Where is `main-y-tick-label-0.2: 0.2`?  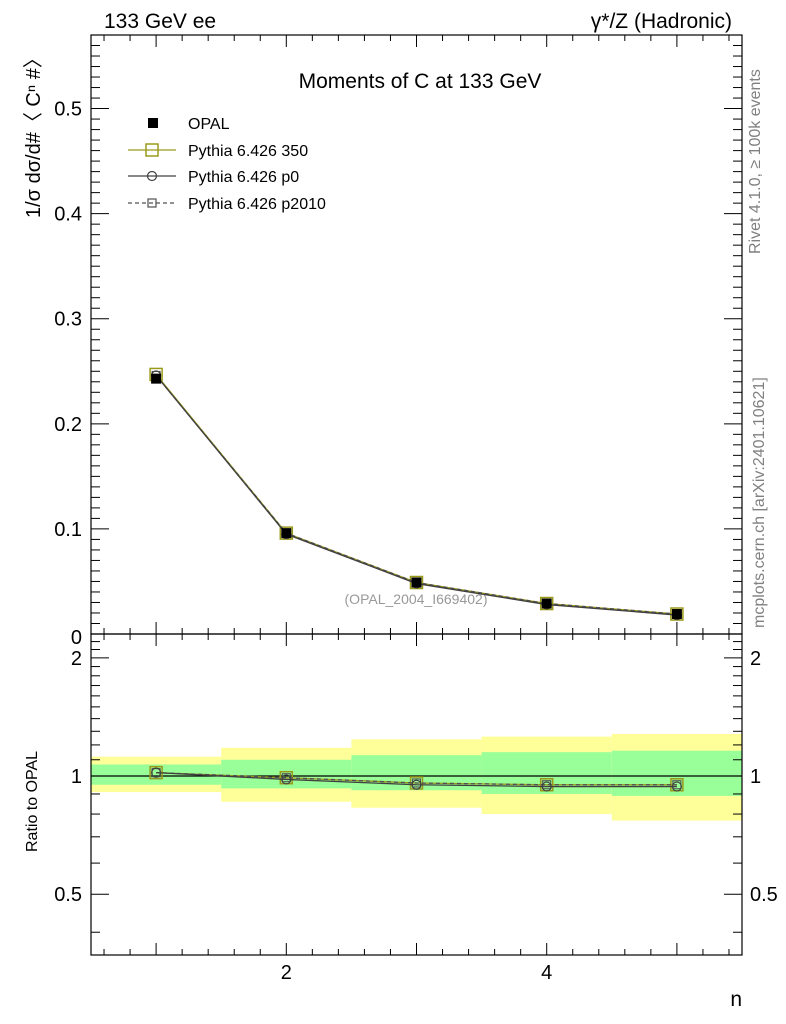 main-y-tick-label-0.2: 0.2 is located at coordinates (68, 425).